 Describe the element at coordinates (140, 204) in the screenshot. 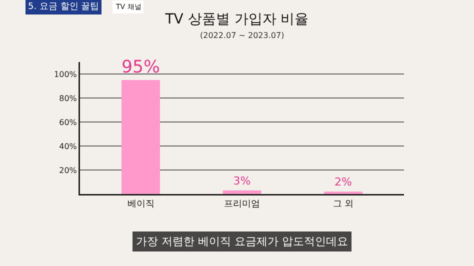

I see `x-tick-label: 베이직` at that location.